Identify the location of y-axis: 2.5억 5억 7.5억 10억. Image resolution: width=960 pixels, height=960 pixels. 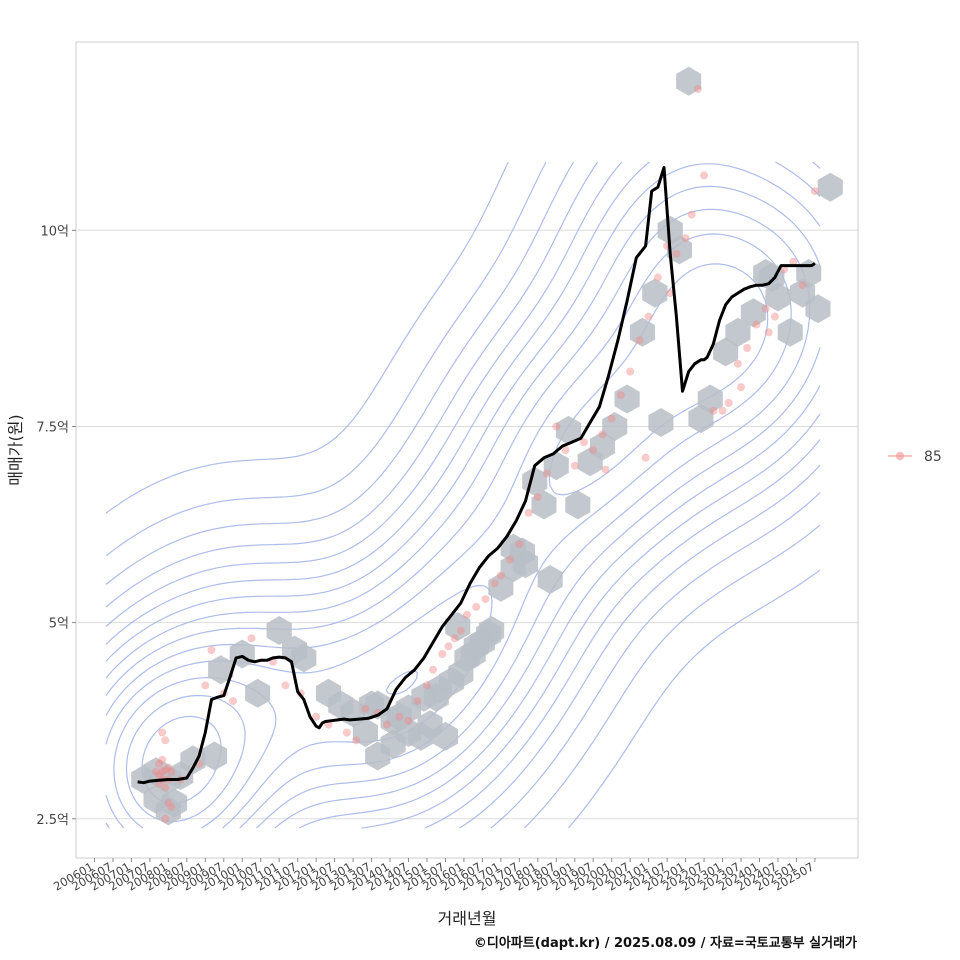
(56, 526).